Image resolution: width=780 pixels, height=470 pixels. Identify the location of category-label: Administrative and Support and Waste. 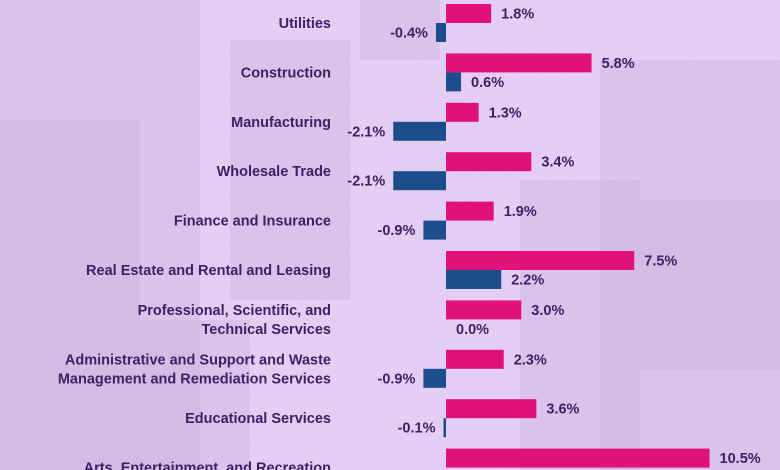
(198, 360).